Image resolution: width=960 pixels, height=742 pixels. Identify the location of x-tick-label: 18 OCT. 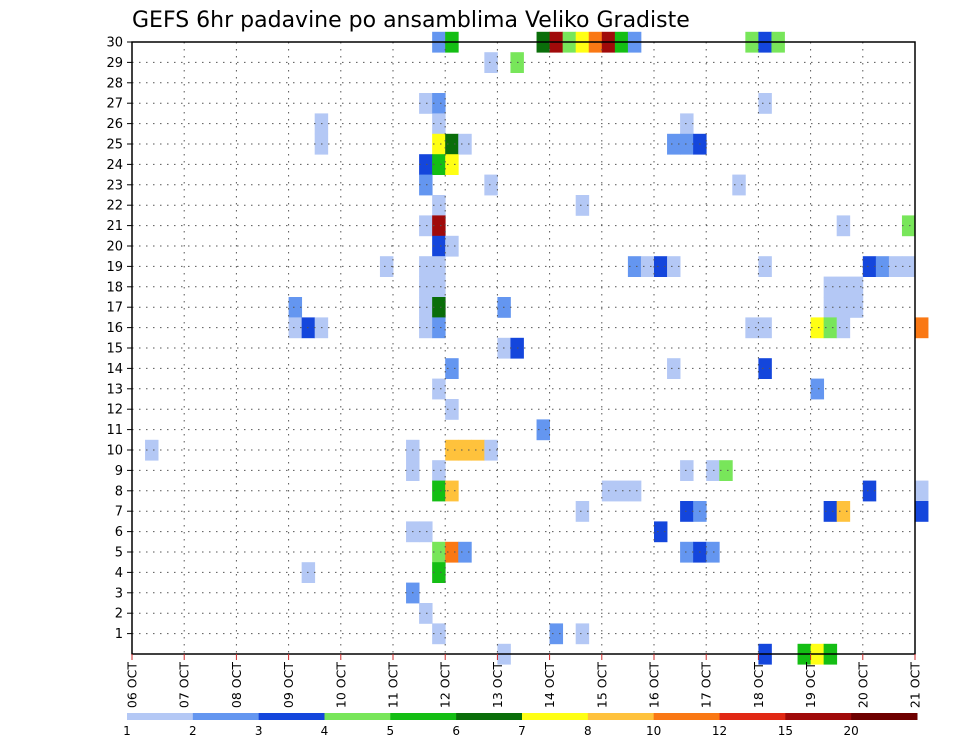
(758, 685).